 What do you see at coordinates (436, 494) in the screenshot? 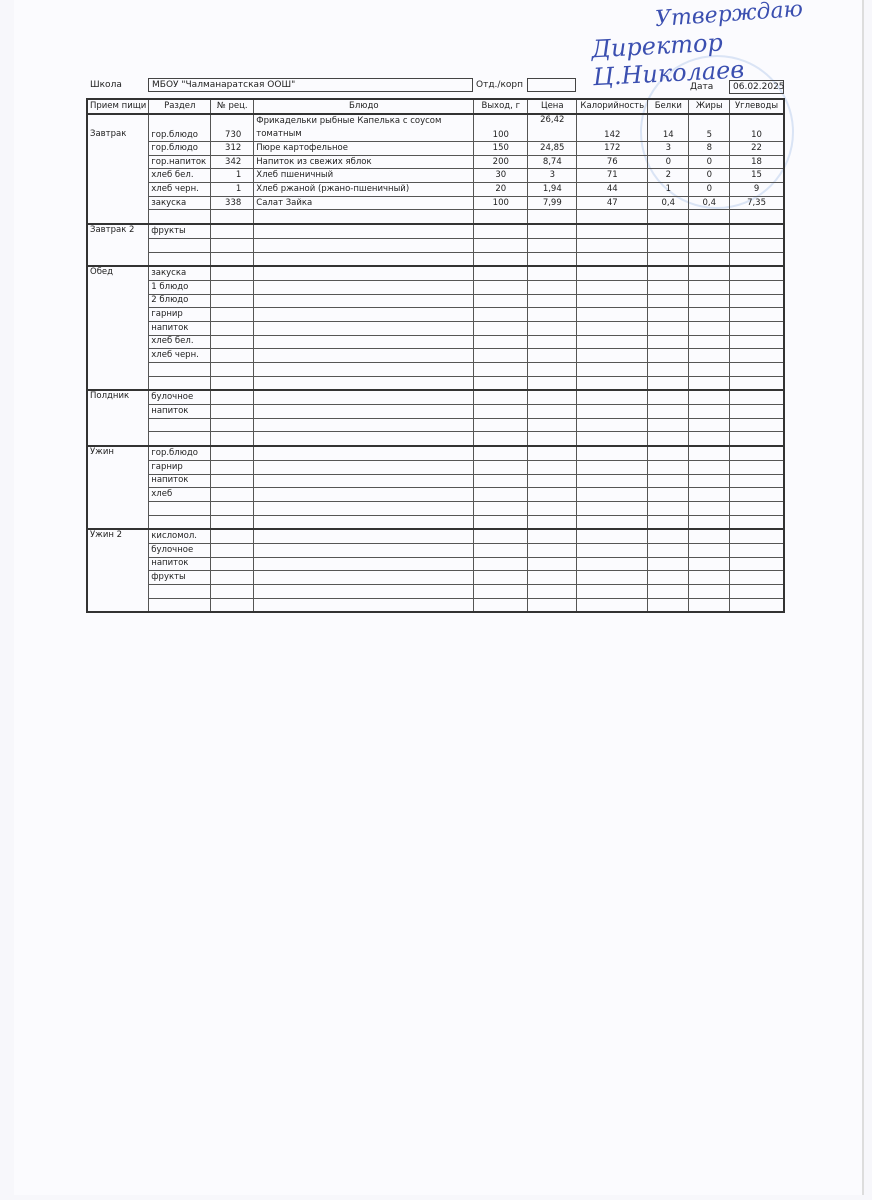
I see `table-row: хлеб` at bounding box center [436, 494].